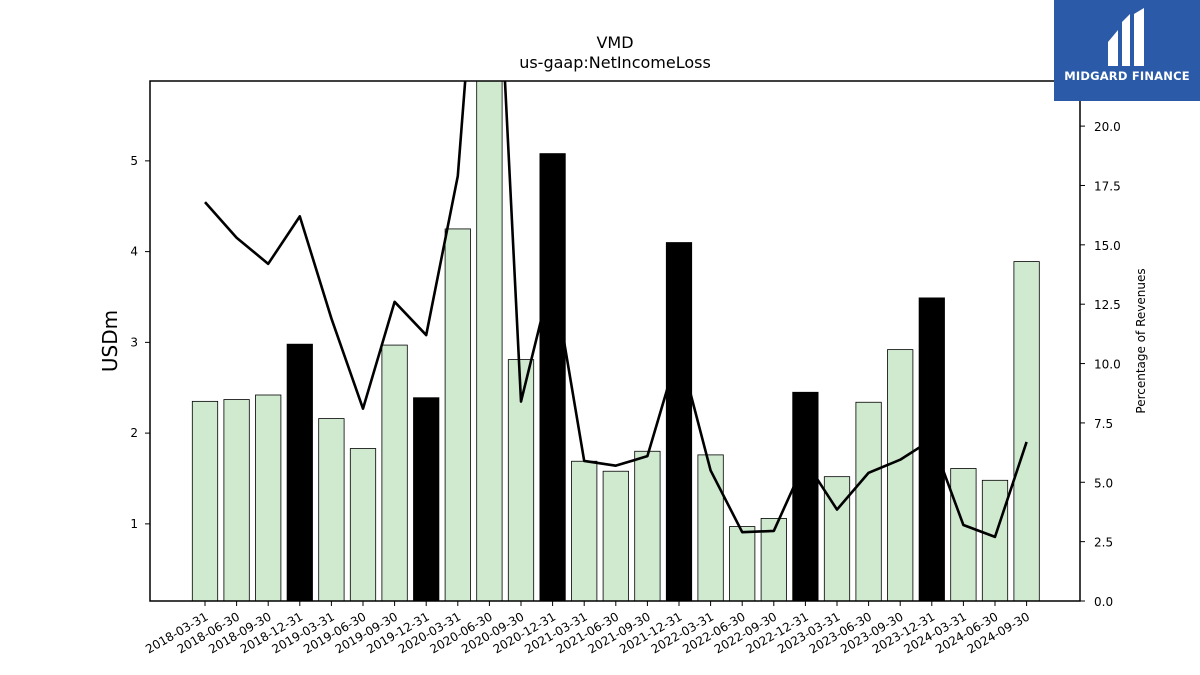 The width and height of the screenshot is (1200, 675). What do you see at coordinates (614, 42) in the screenshot?
I see `chart-title: VMD` at bounding box center [614, 42].